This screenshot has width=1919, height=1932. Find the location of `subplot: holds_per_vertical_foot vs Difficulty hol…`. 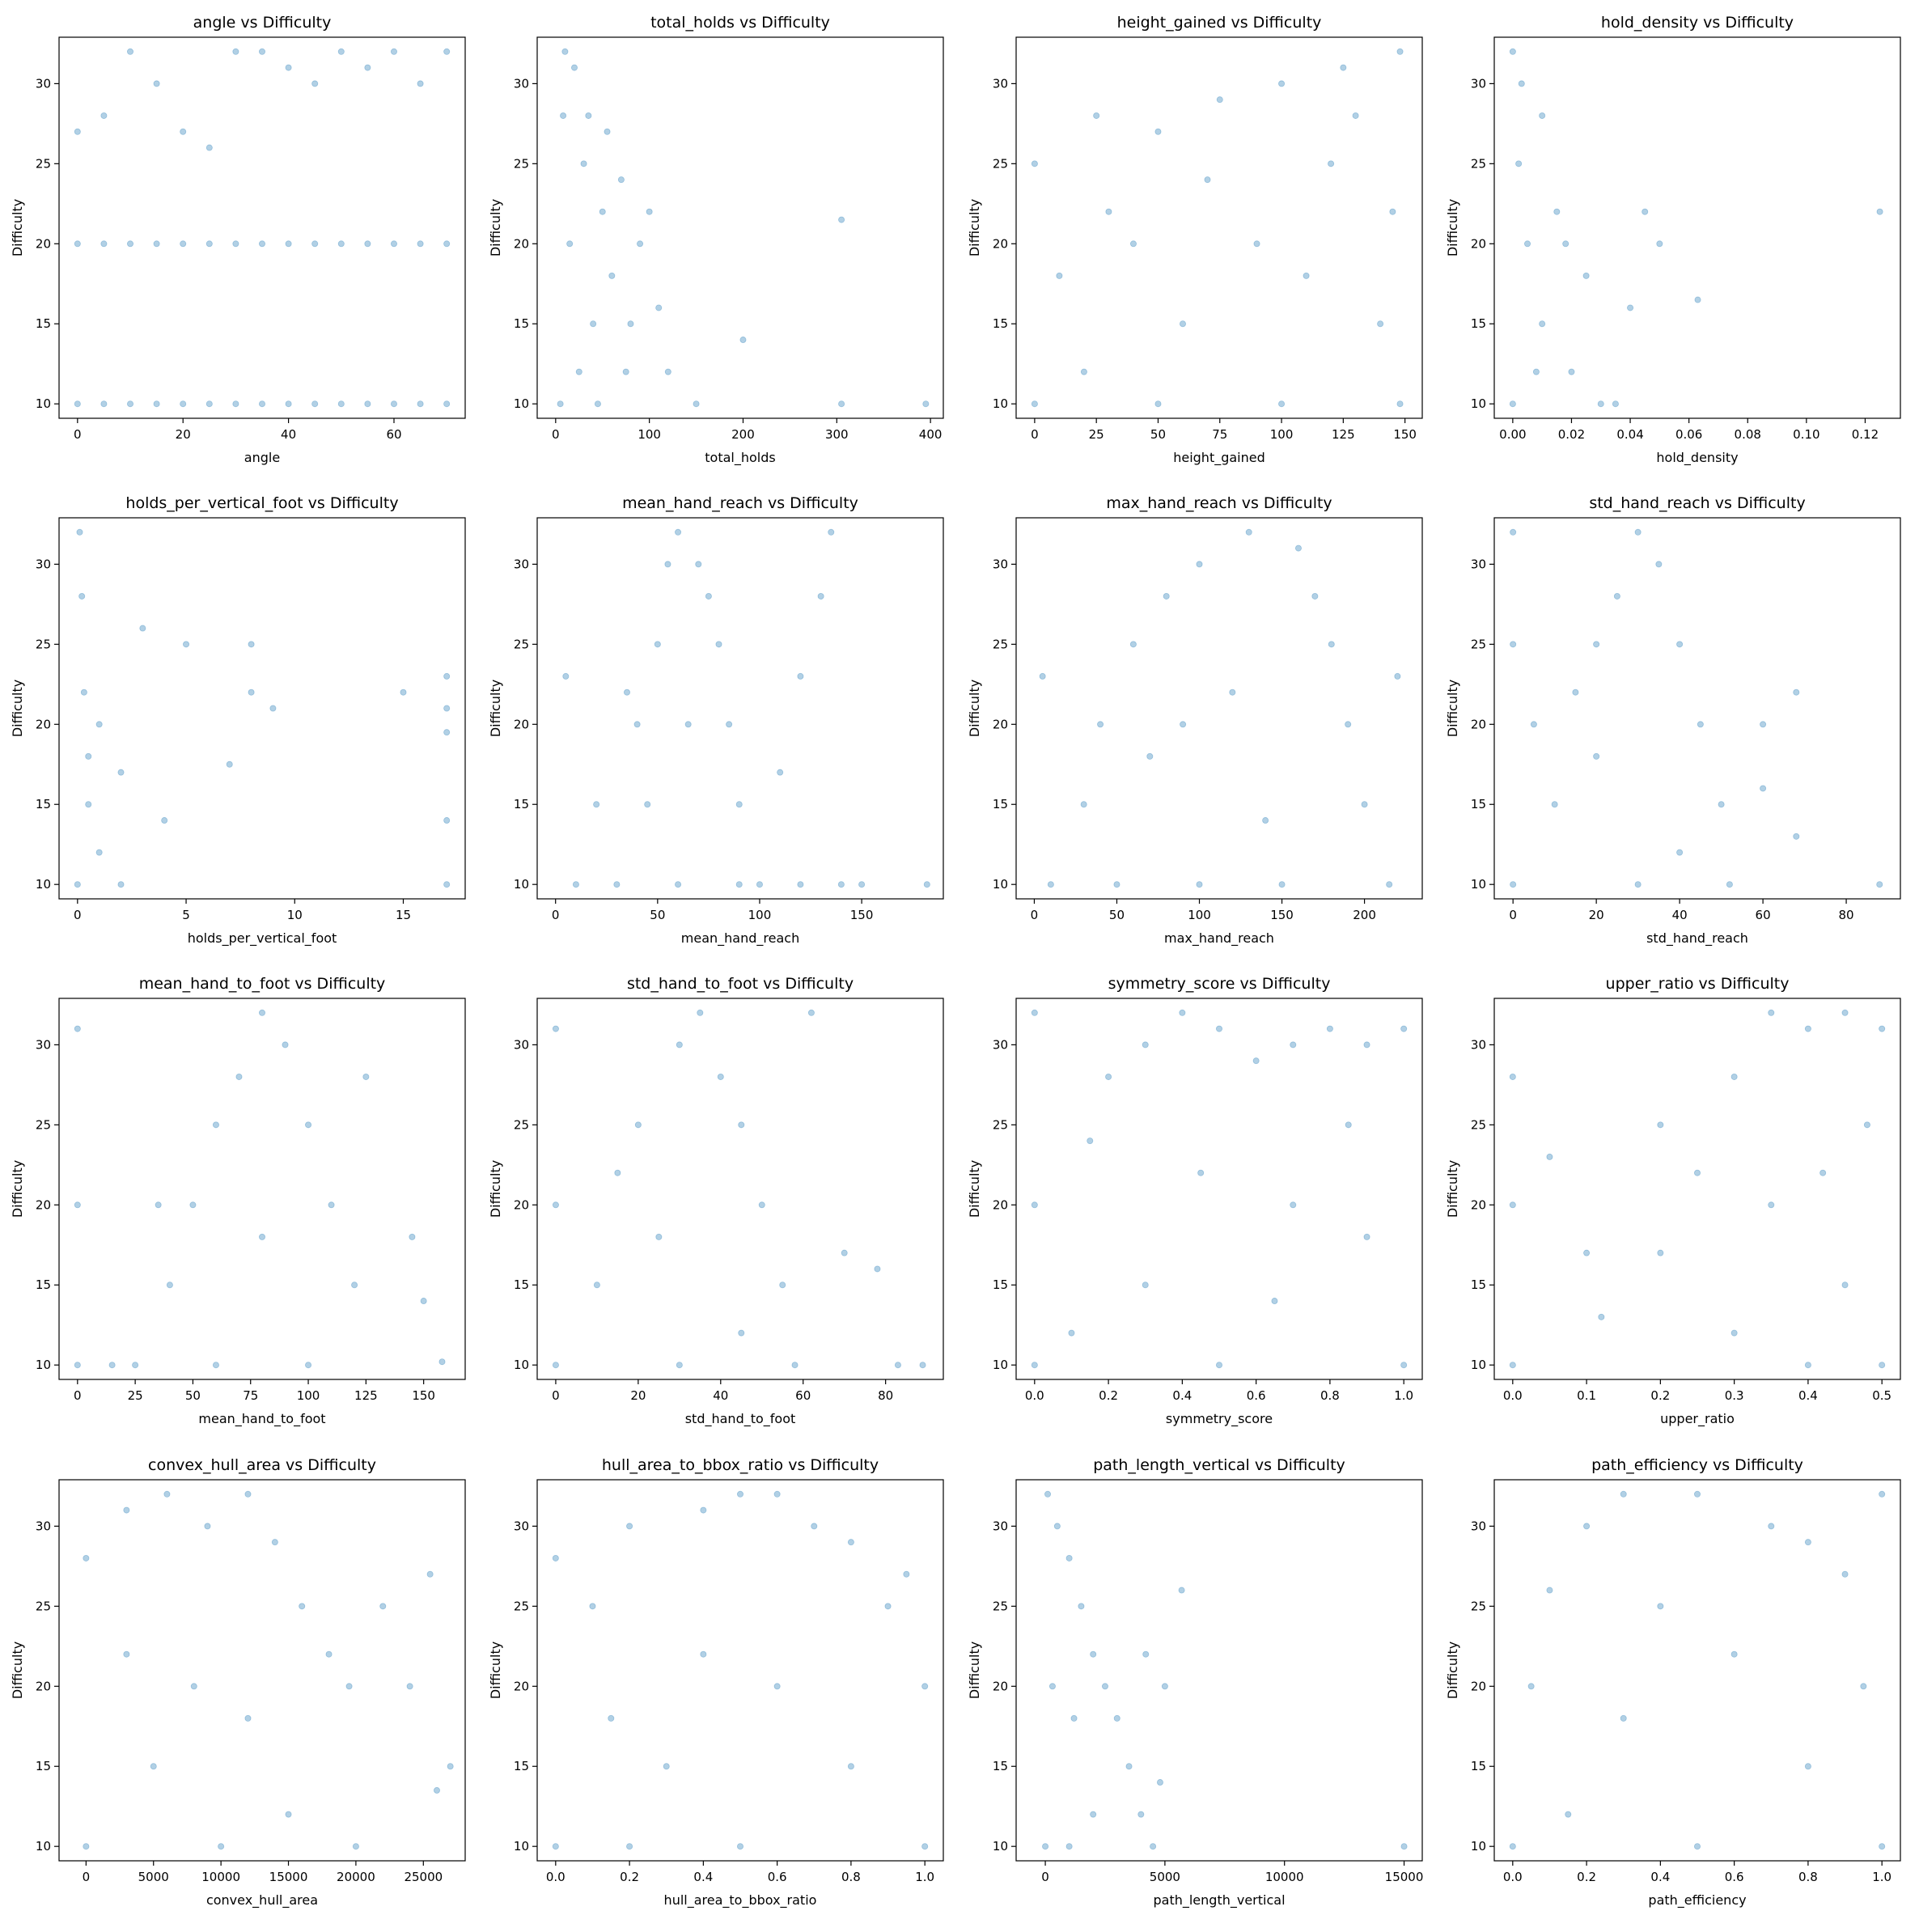

subplot: holds_per_vertical_foot vs Difficulty hol… is located at coordinates (238, 720).